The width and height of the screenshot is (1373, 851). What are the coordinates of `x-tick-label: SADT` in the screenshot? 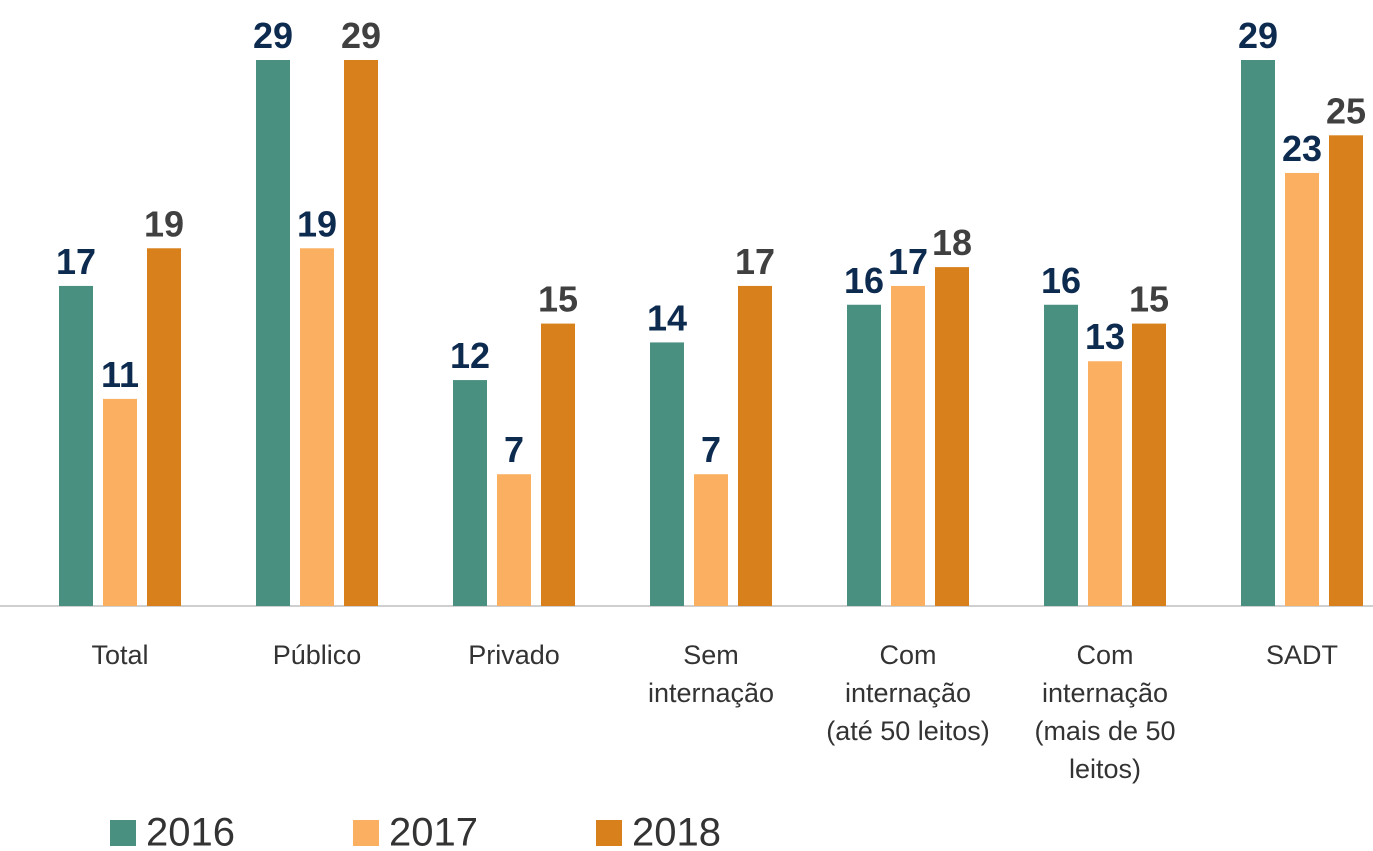 It's located at (1301, 655).